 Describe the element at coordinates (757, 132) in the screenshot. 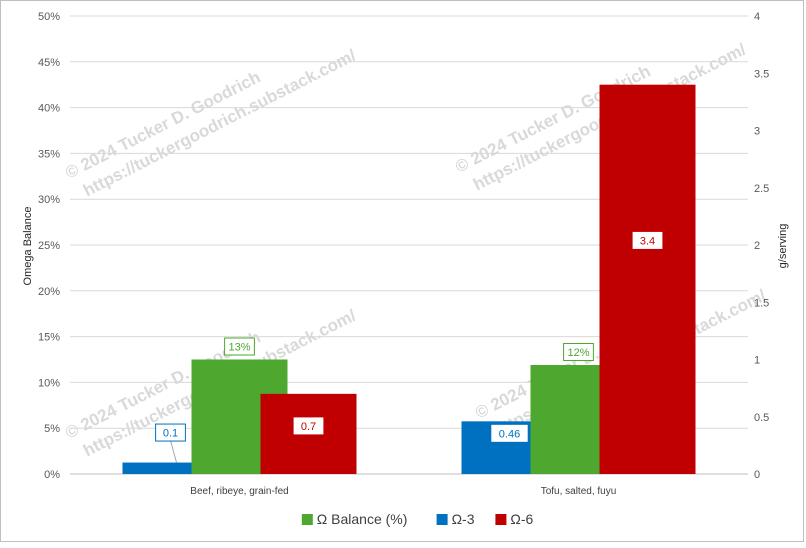

I see `right-tick-label: 3` at that location.